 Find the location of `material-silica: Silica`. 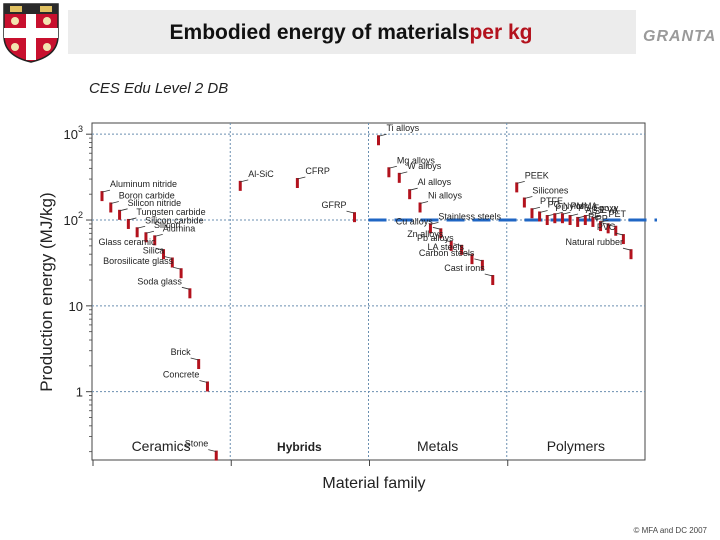

material-silica: Silica is located at coordinates (158, 256).